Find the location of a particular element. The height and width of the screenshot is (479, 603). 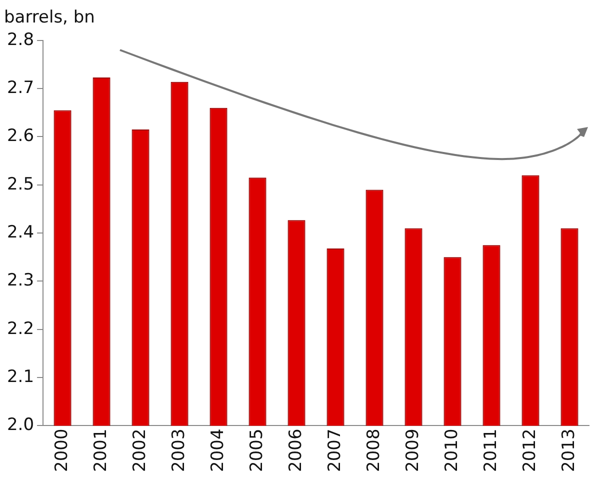

y-tick-label: 2.1 is located at coordinates (20, 376).